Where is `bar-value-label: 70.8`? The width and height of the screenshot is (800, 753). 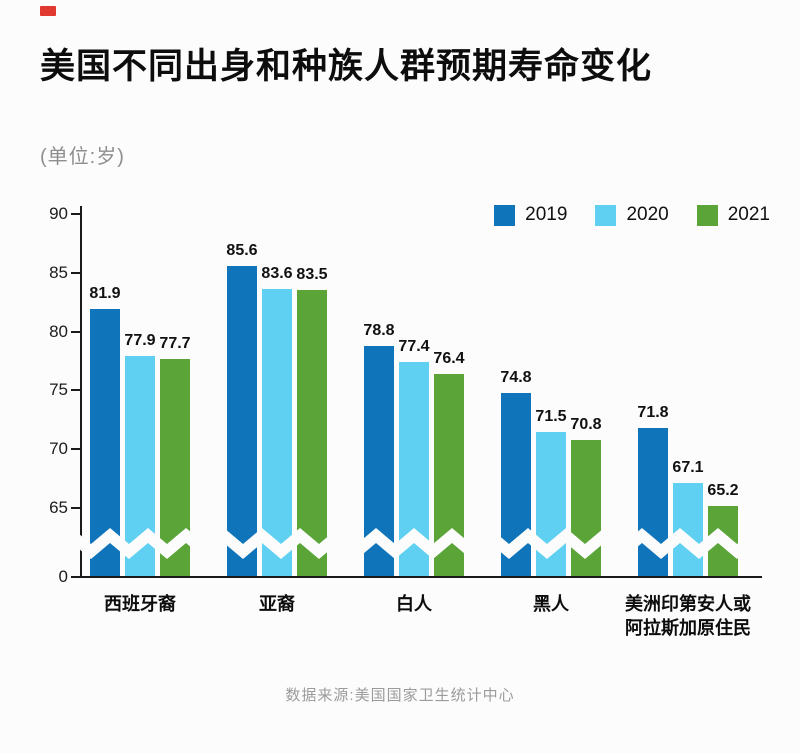 bar-value-label: 70.8 is located at coordinates (586, 424).